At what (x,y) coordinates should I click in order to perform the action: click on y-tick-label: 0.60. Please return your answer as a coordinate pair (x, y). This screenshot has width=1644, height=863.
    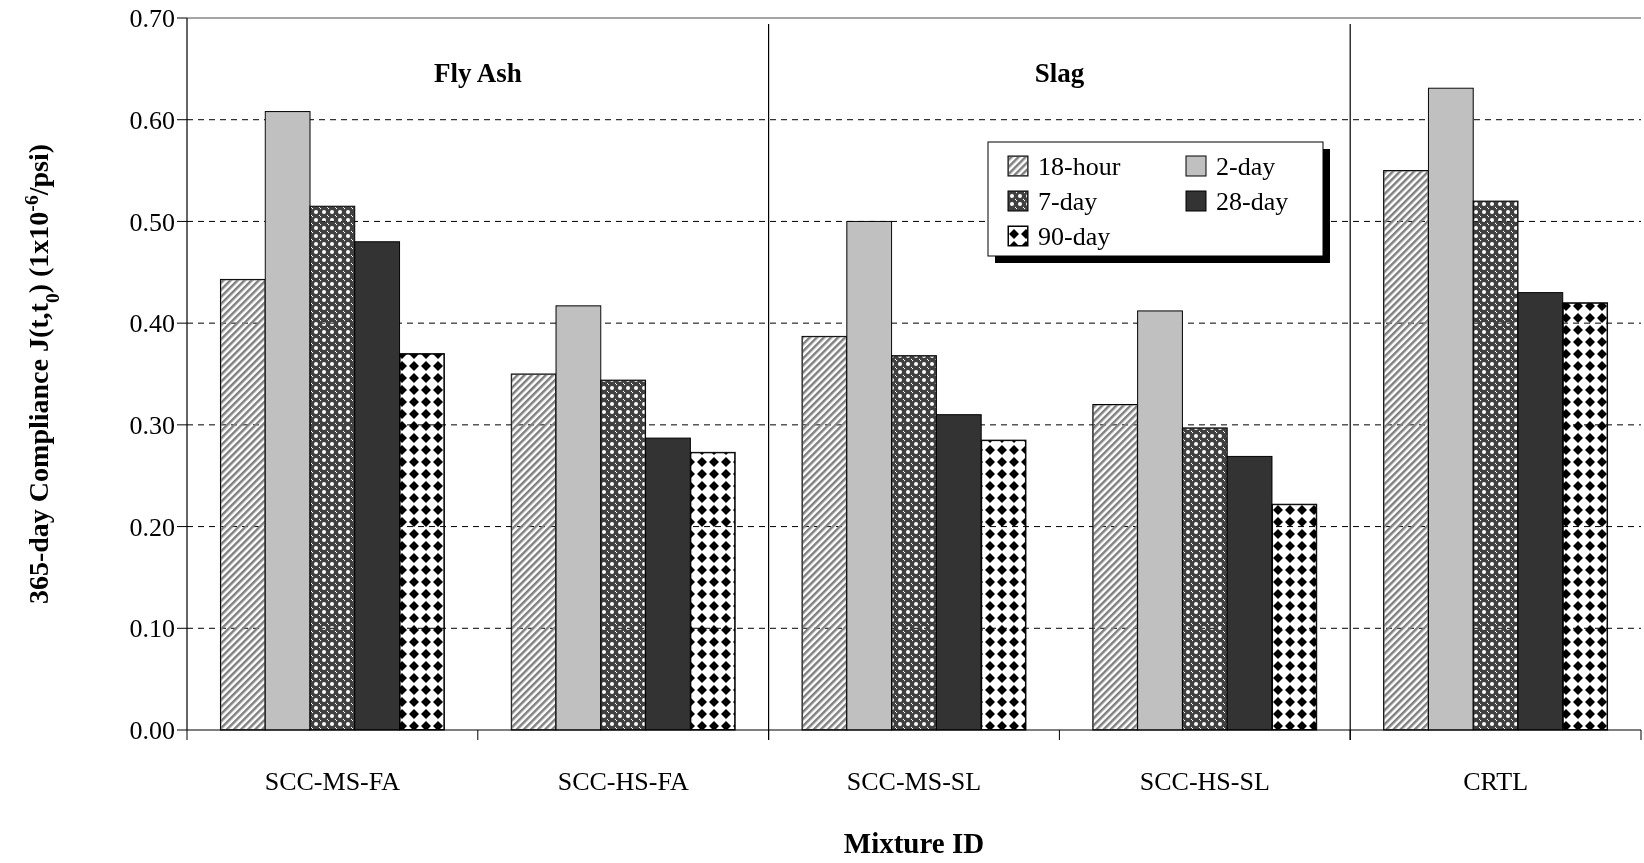
    Looking at the image, I should click on (152, 120).